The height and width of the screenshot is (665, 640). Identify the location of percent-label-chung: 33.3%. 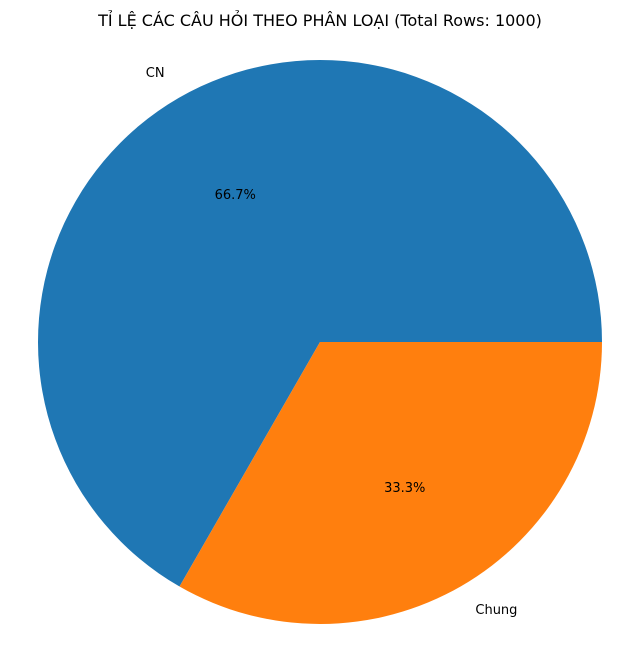
(404, 488).